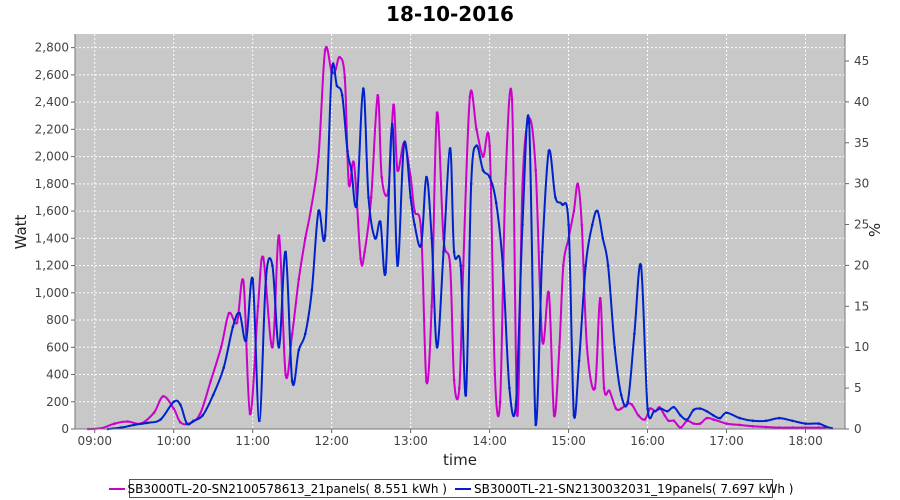 This screenshot has height=500, width=900. What do you see at coordinates (460, 460) in the screenshot?
I see `x-axis-title: time` at bounding box center [460, 460].